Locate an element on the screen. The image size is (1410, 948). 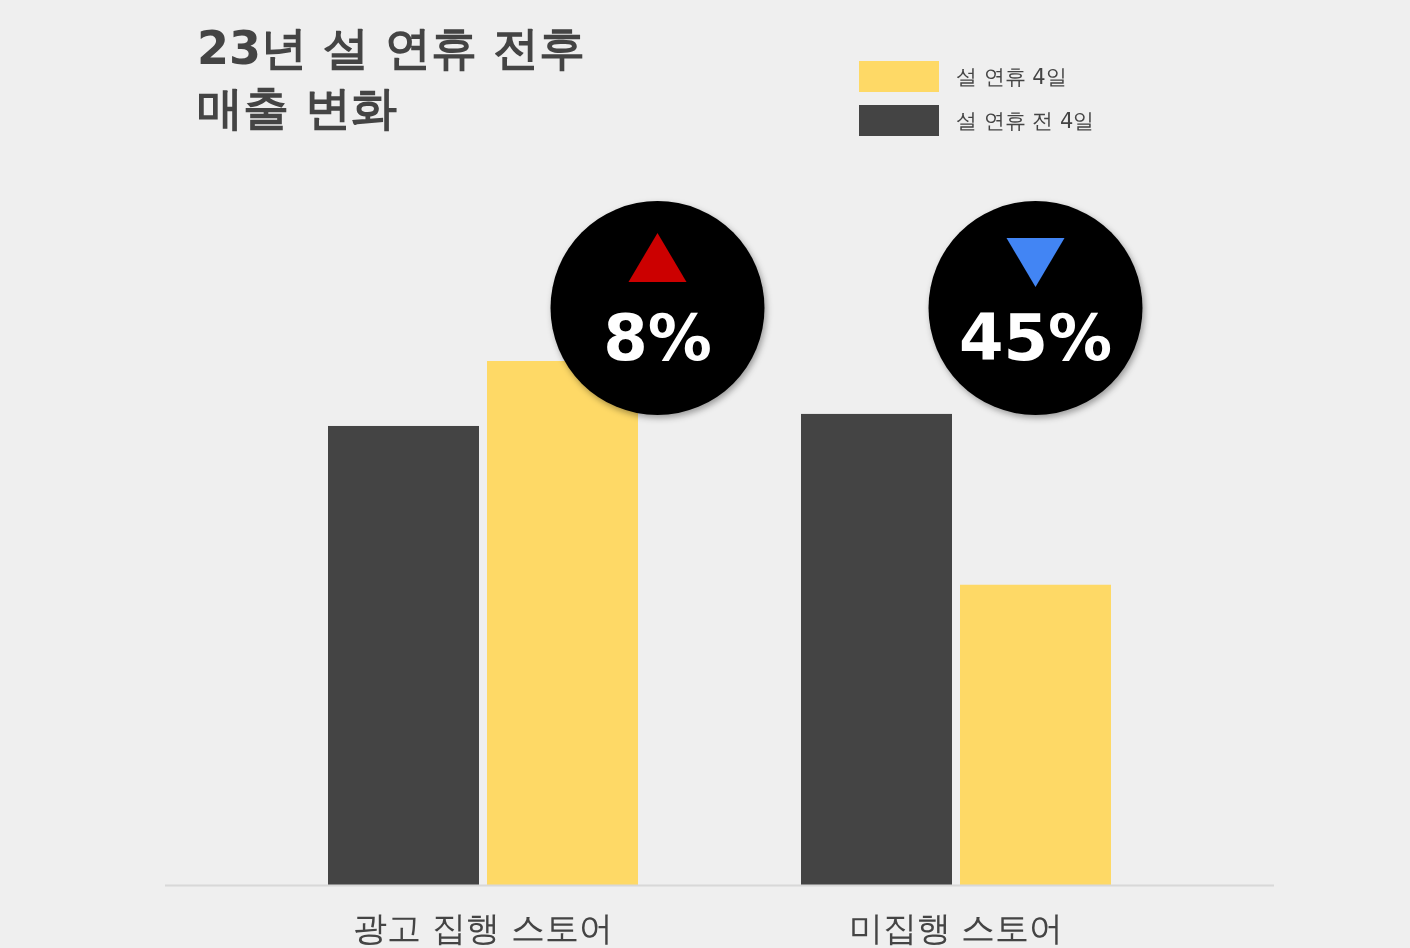
legend-label: 설 연휴 전 4일 is located at coordinates (1025, 121).